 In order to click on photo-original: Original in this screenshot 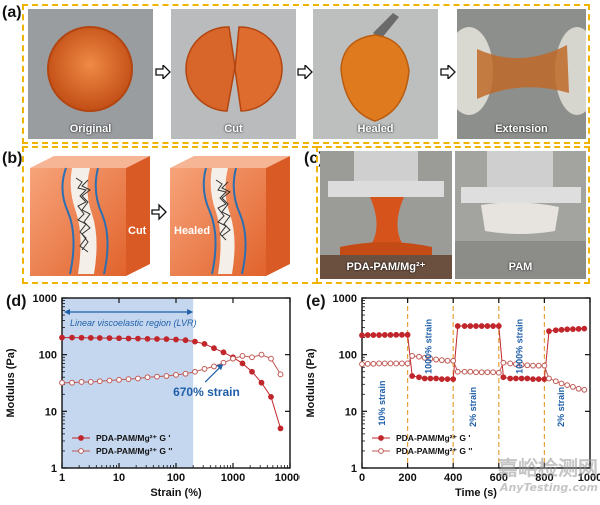, I will do `click(90, 74)`.